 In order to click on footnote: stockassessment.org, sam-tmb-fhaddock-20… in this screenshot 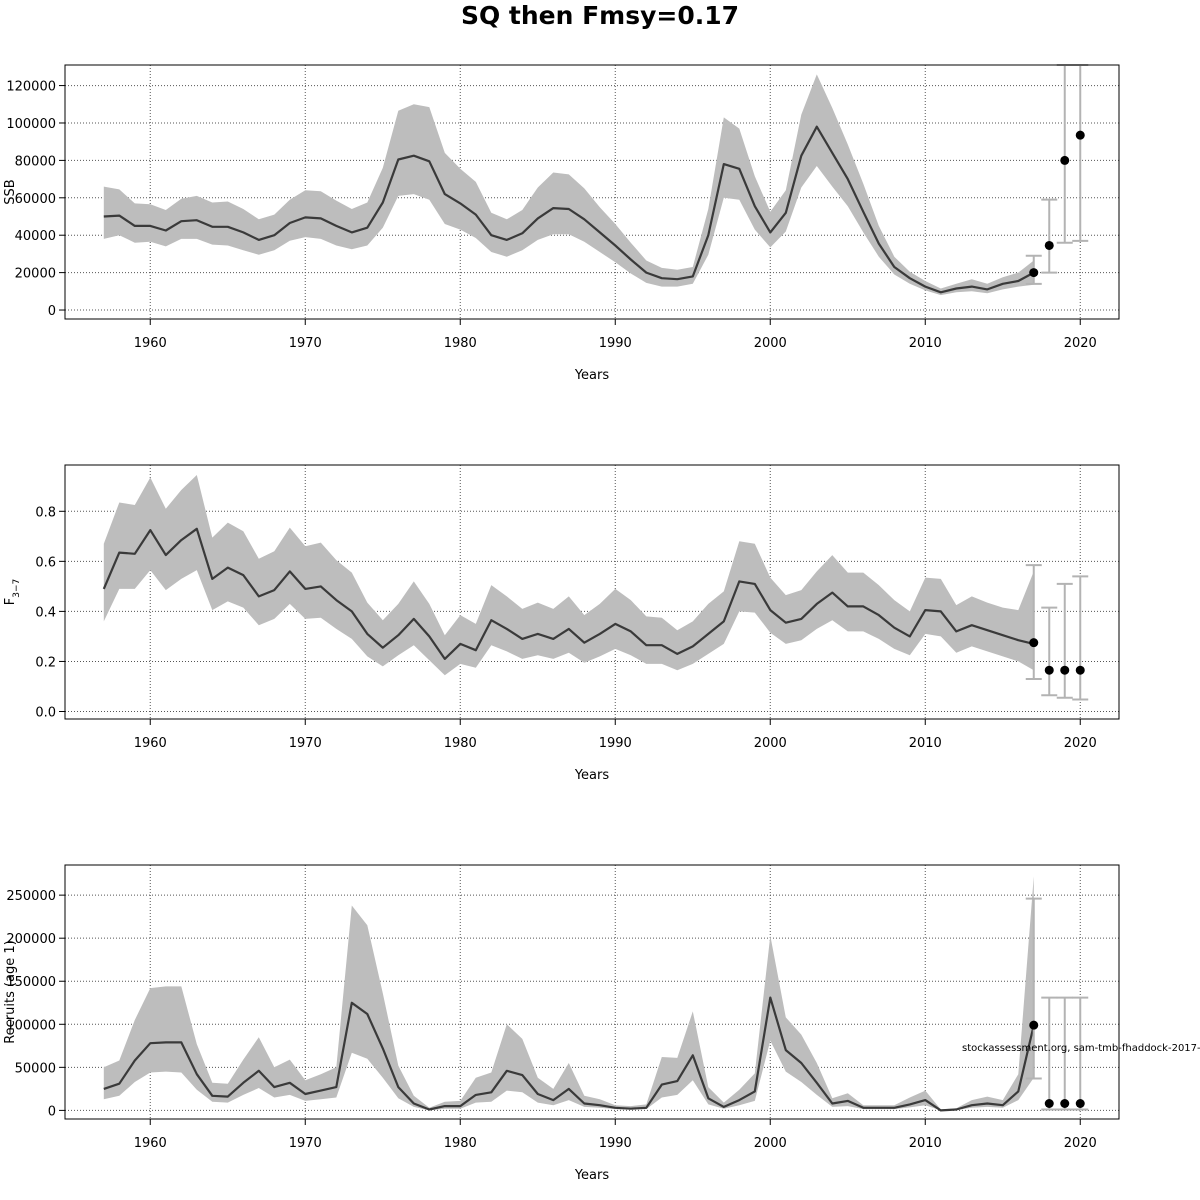, I will do `click(1081, 1048)`.